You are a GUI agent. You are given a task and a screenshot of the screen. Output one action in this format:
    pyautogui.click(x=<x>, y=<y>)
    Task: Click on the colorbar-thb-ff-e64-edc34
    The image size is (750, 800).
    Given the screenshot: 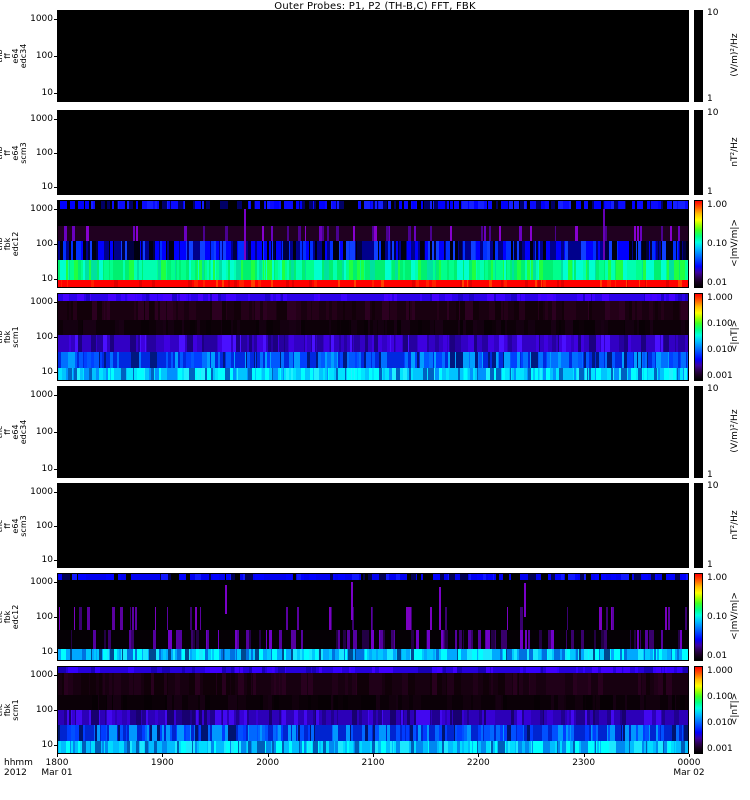 What is the action you would take?
    pyautogui.click(x=698, y=56)
    